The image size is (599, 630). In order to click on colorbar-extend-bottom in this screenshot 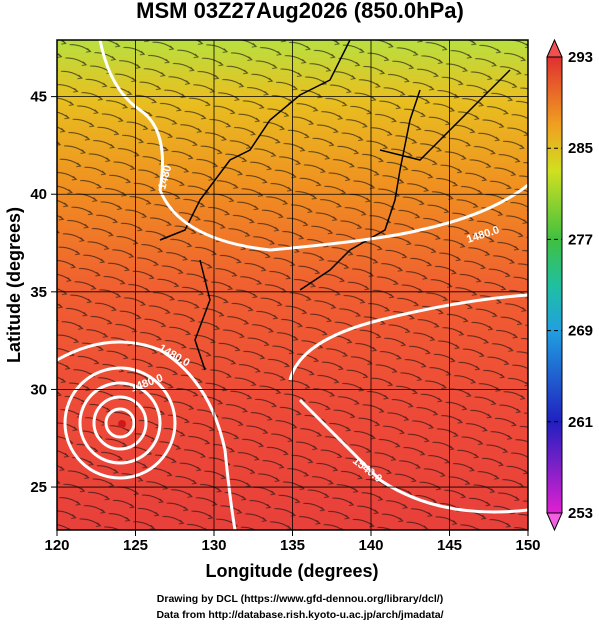, I will do `click(554, 522)`.